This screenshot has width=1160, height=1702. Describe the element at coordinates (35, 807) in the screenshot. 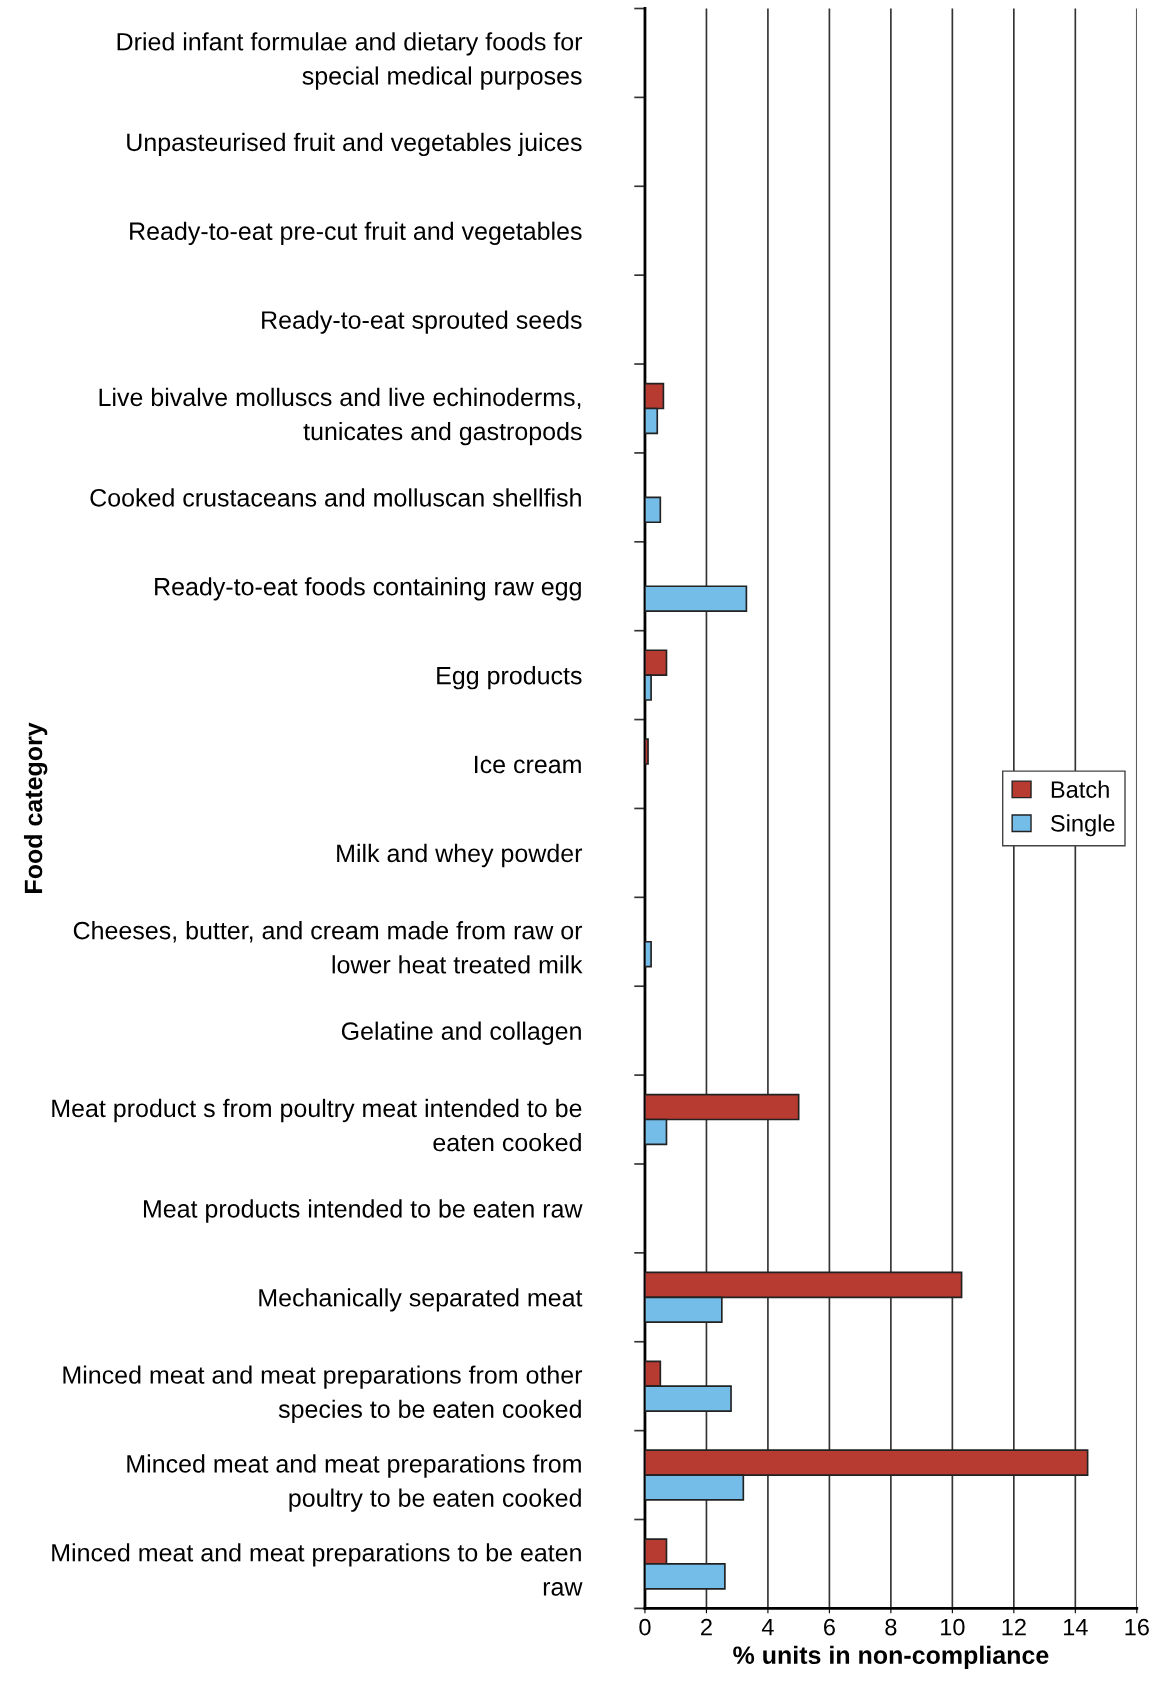

I see `y-axis-title: Food category` at that location.